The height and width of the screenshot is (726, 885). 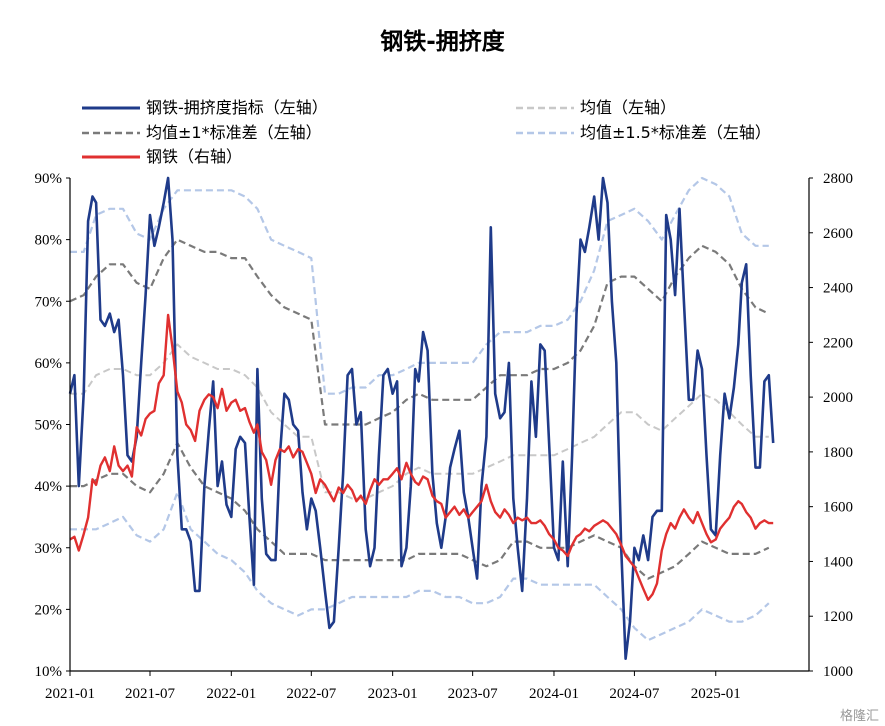 What do you see at coordinates (838, 398) in the screenshot?
I see `right-tick-label: 2000` at bounding box center [838, 398].